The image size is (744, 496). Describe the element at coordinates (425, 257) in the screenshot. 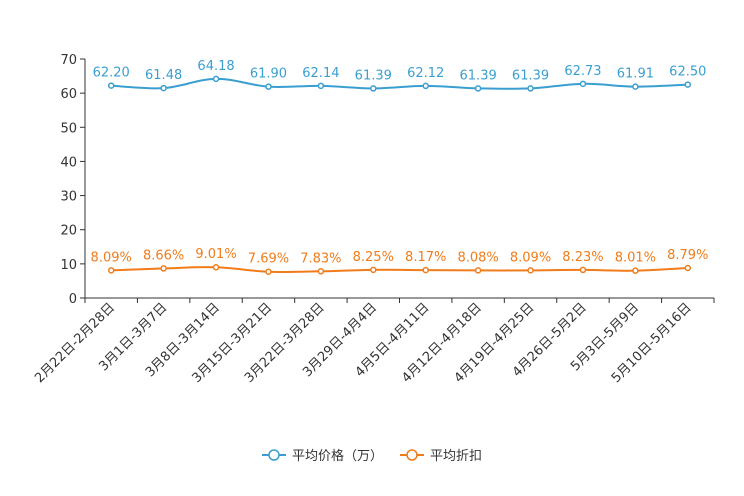

I see `data-label: 8.17%` at that location.